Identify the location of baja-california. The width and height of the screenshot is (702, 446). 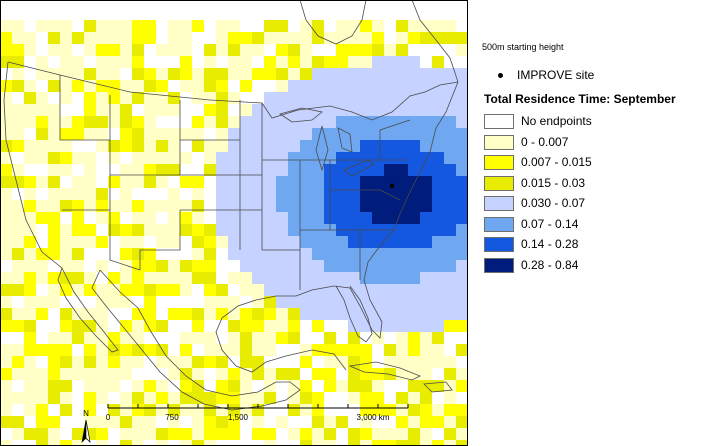
(88, 309).